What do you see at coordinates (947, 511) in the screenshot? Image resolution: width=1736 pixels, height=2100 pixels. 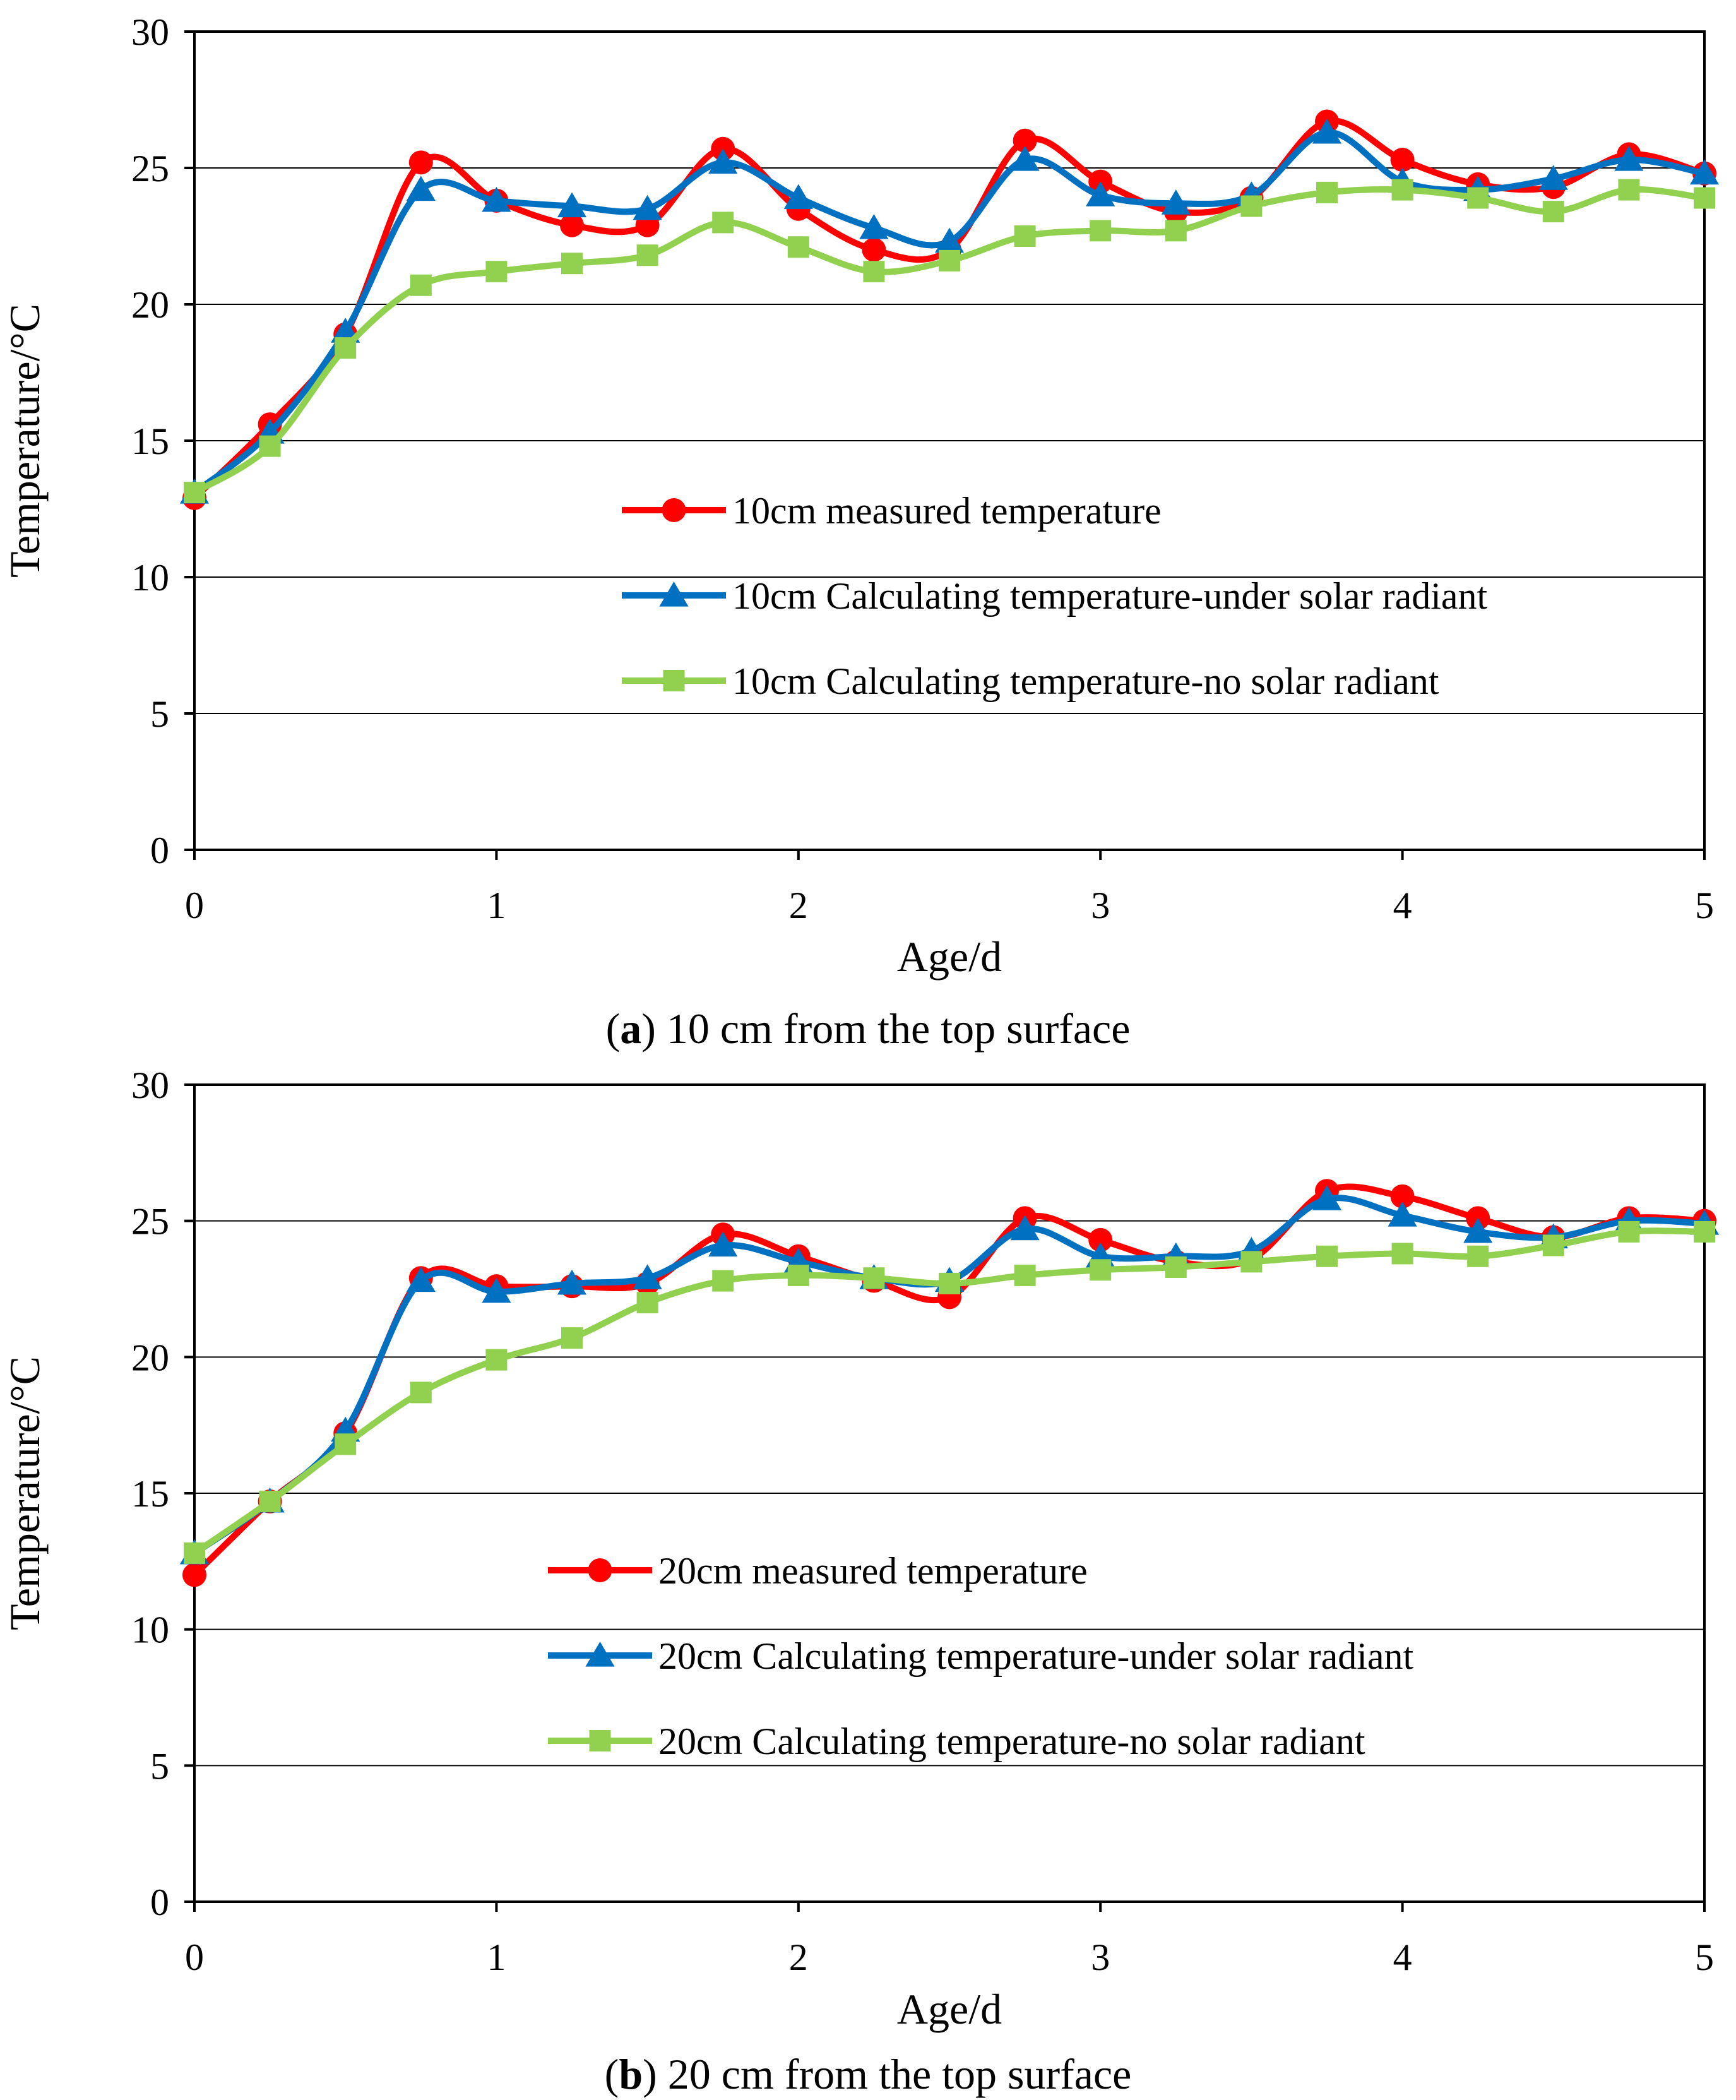 I see `legend-label: 10cm measured temperature` at bounding box center [947, 511].